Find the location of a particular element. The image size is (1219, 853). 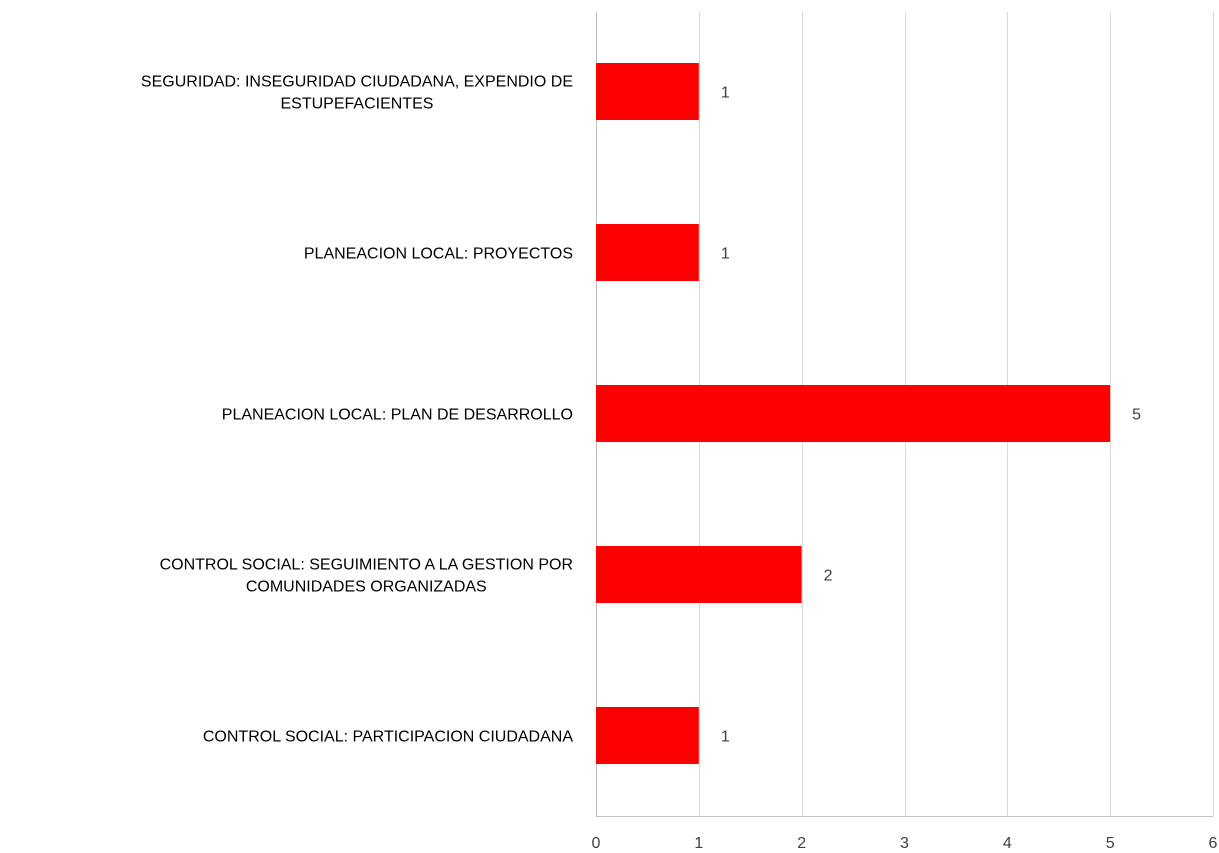

data-label: 5 is located at coordinates (1136, 415).